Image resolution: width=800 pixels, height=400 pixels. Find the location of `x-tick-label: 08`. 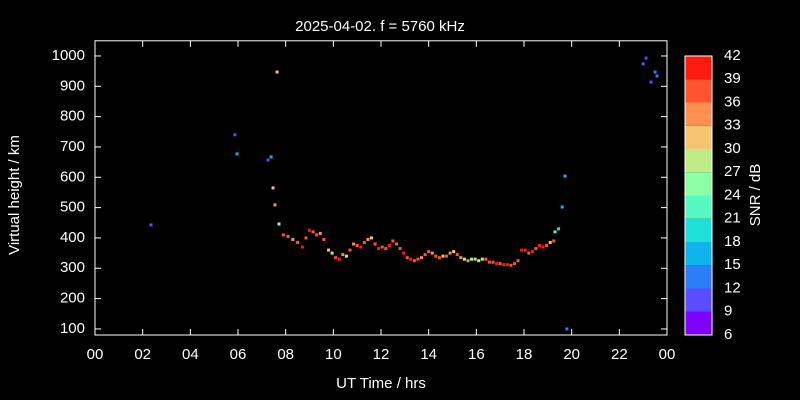

x-tick-label: 08 is located at coordinates (285, 354).